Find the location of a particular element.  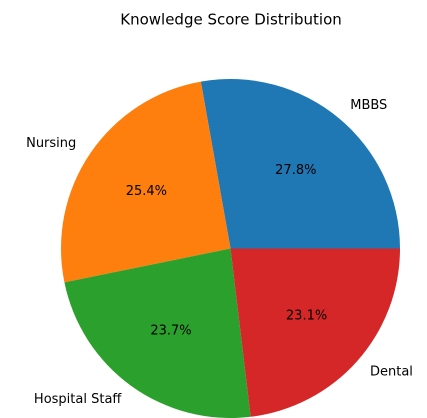

value-label: 27.8% is located at coordinates (295, 170).